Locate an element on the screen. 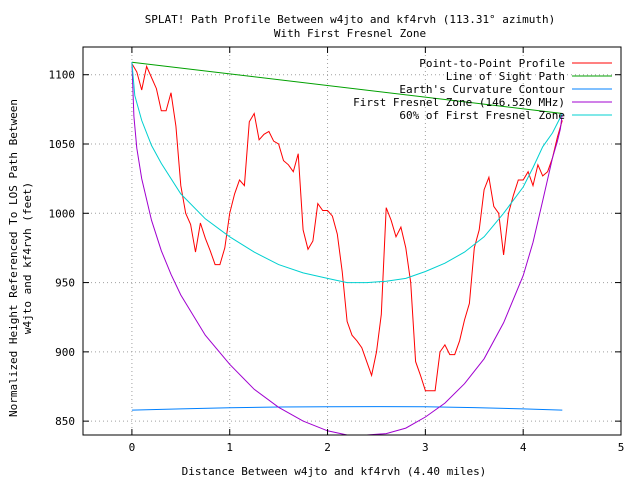 The height and width of the screenshot is (480, 640). y-tick-label: 900 is located at coordinates (65, 352).